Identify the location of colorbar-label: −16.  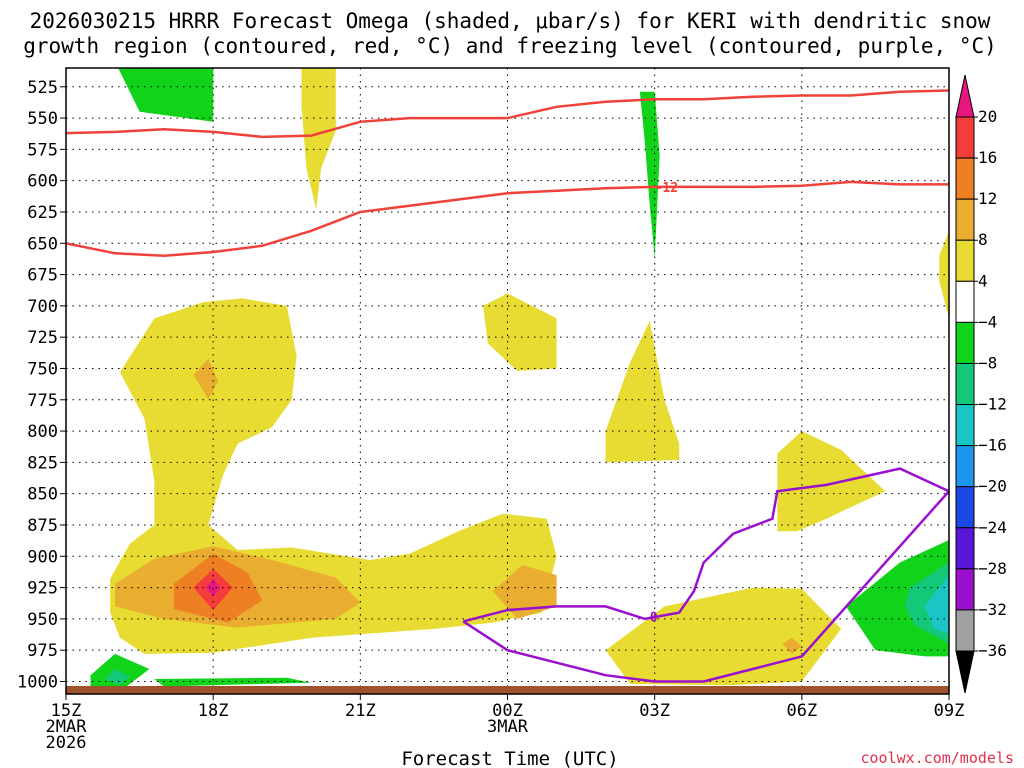
(992, 445).